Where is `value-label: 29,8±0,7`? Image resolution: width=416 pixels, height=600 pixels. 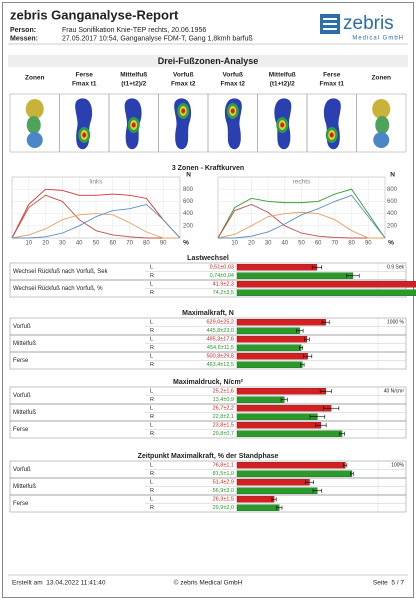
value-label: 29,8±0,7 is located at coordinates (223, 434).